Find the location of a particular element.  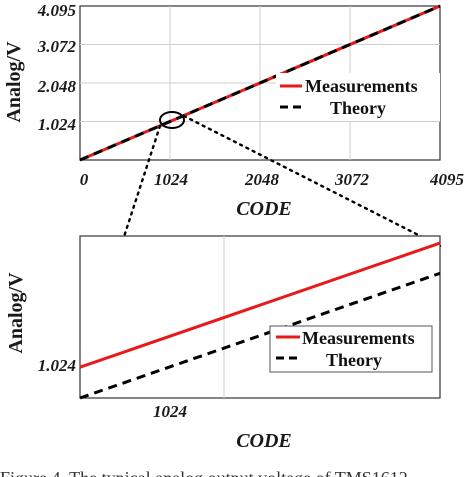

top-ytick-label: 4.095 is located at coordinates (57, 10).